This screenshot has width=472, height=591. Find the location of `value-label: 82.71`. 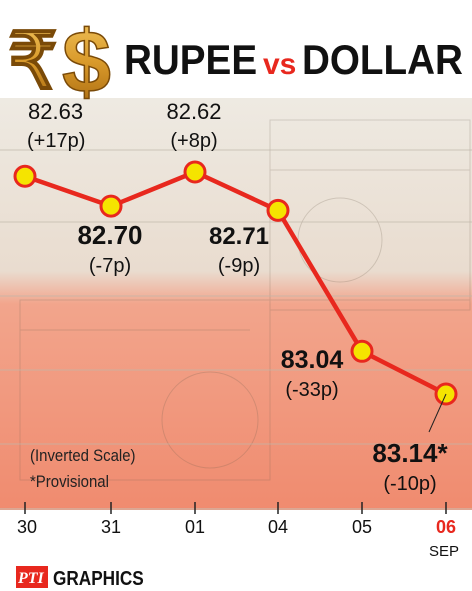

value-label: 82.71 is located at coordinates (239, 236).